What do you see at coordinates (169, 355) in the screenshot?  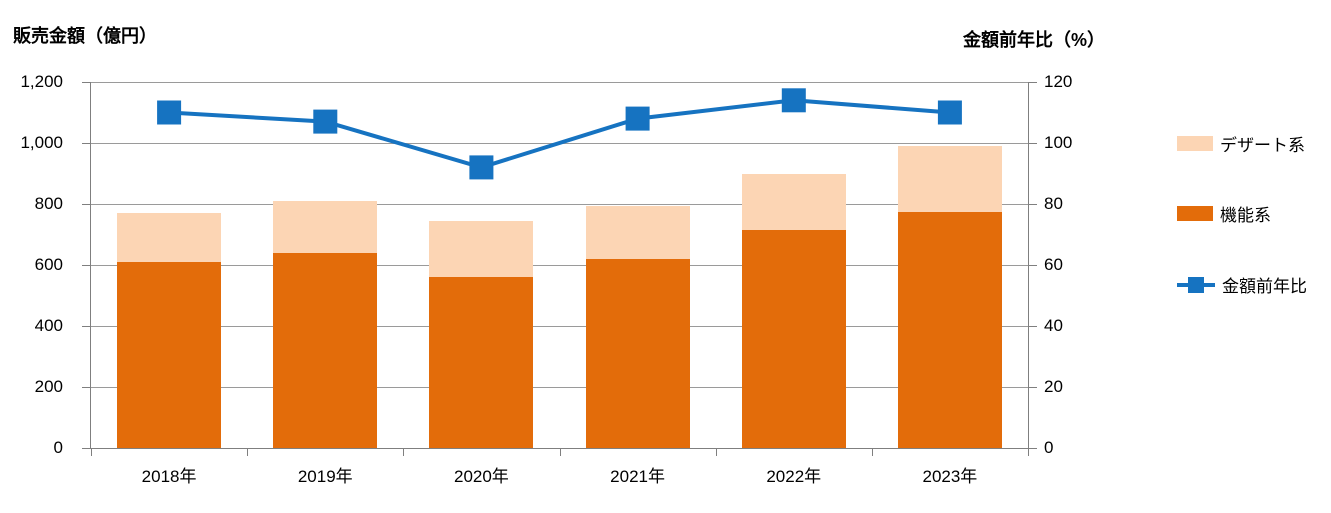 I see `bar-segment-kinou-2018年` at bounding box center [169, 355].